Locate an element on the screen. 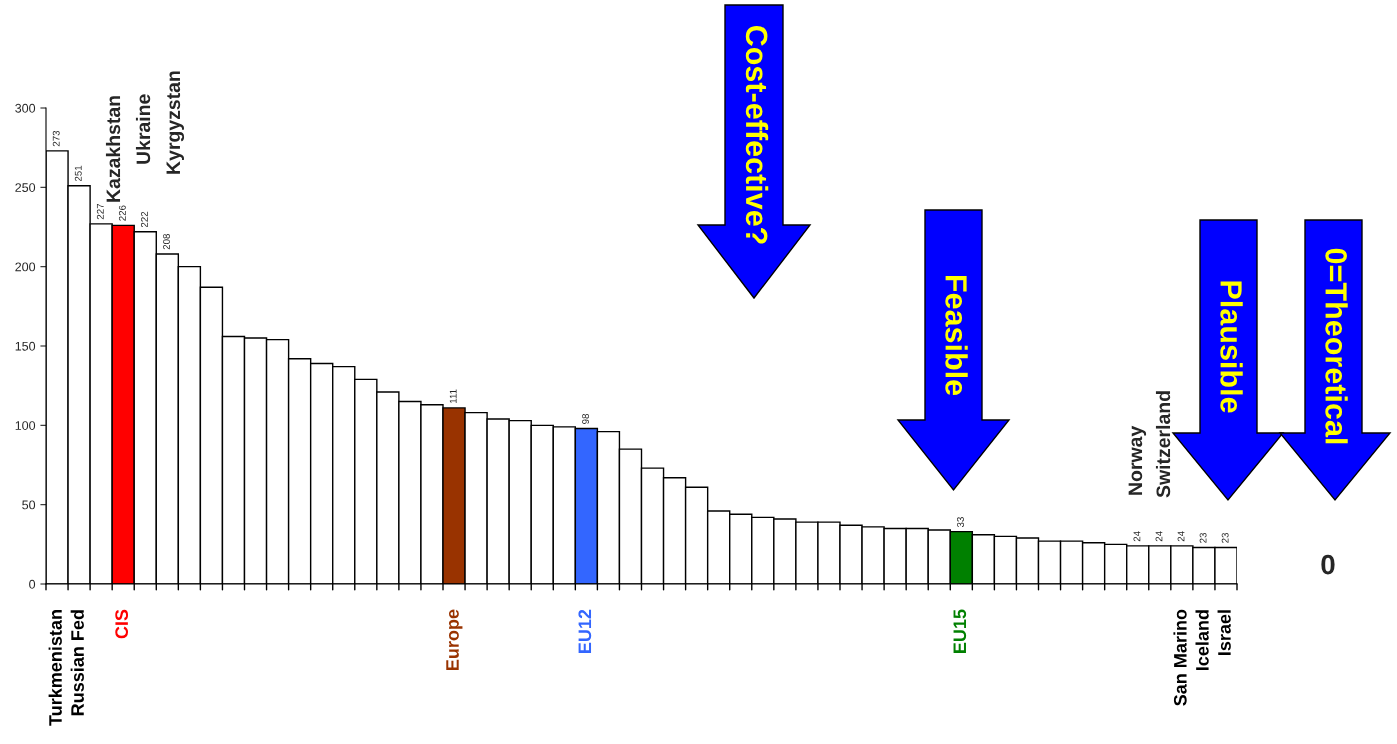 This screenshot has width=1397, height=744. data-label: 251 is located at coordinates (78, 173).